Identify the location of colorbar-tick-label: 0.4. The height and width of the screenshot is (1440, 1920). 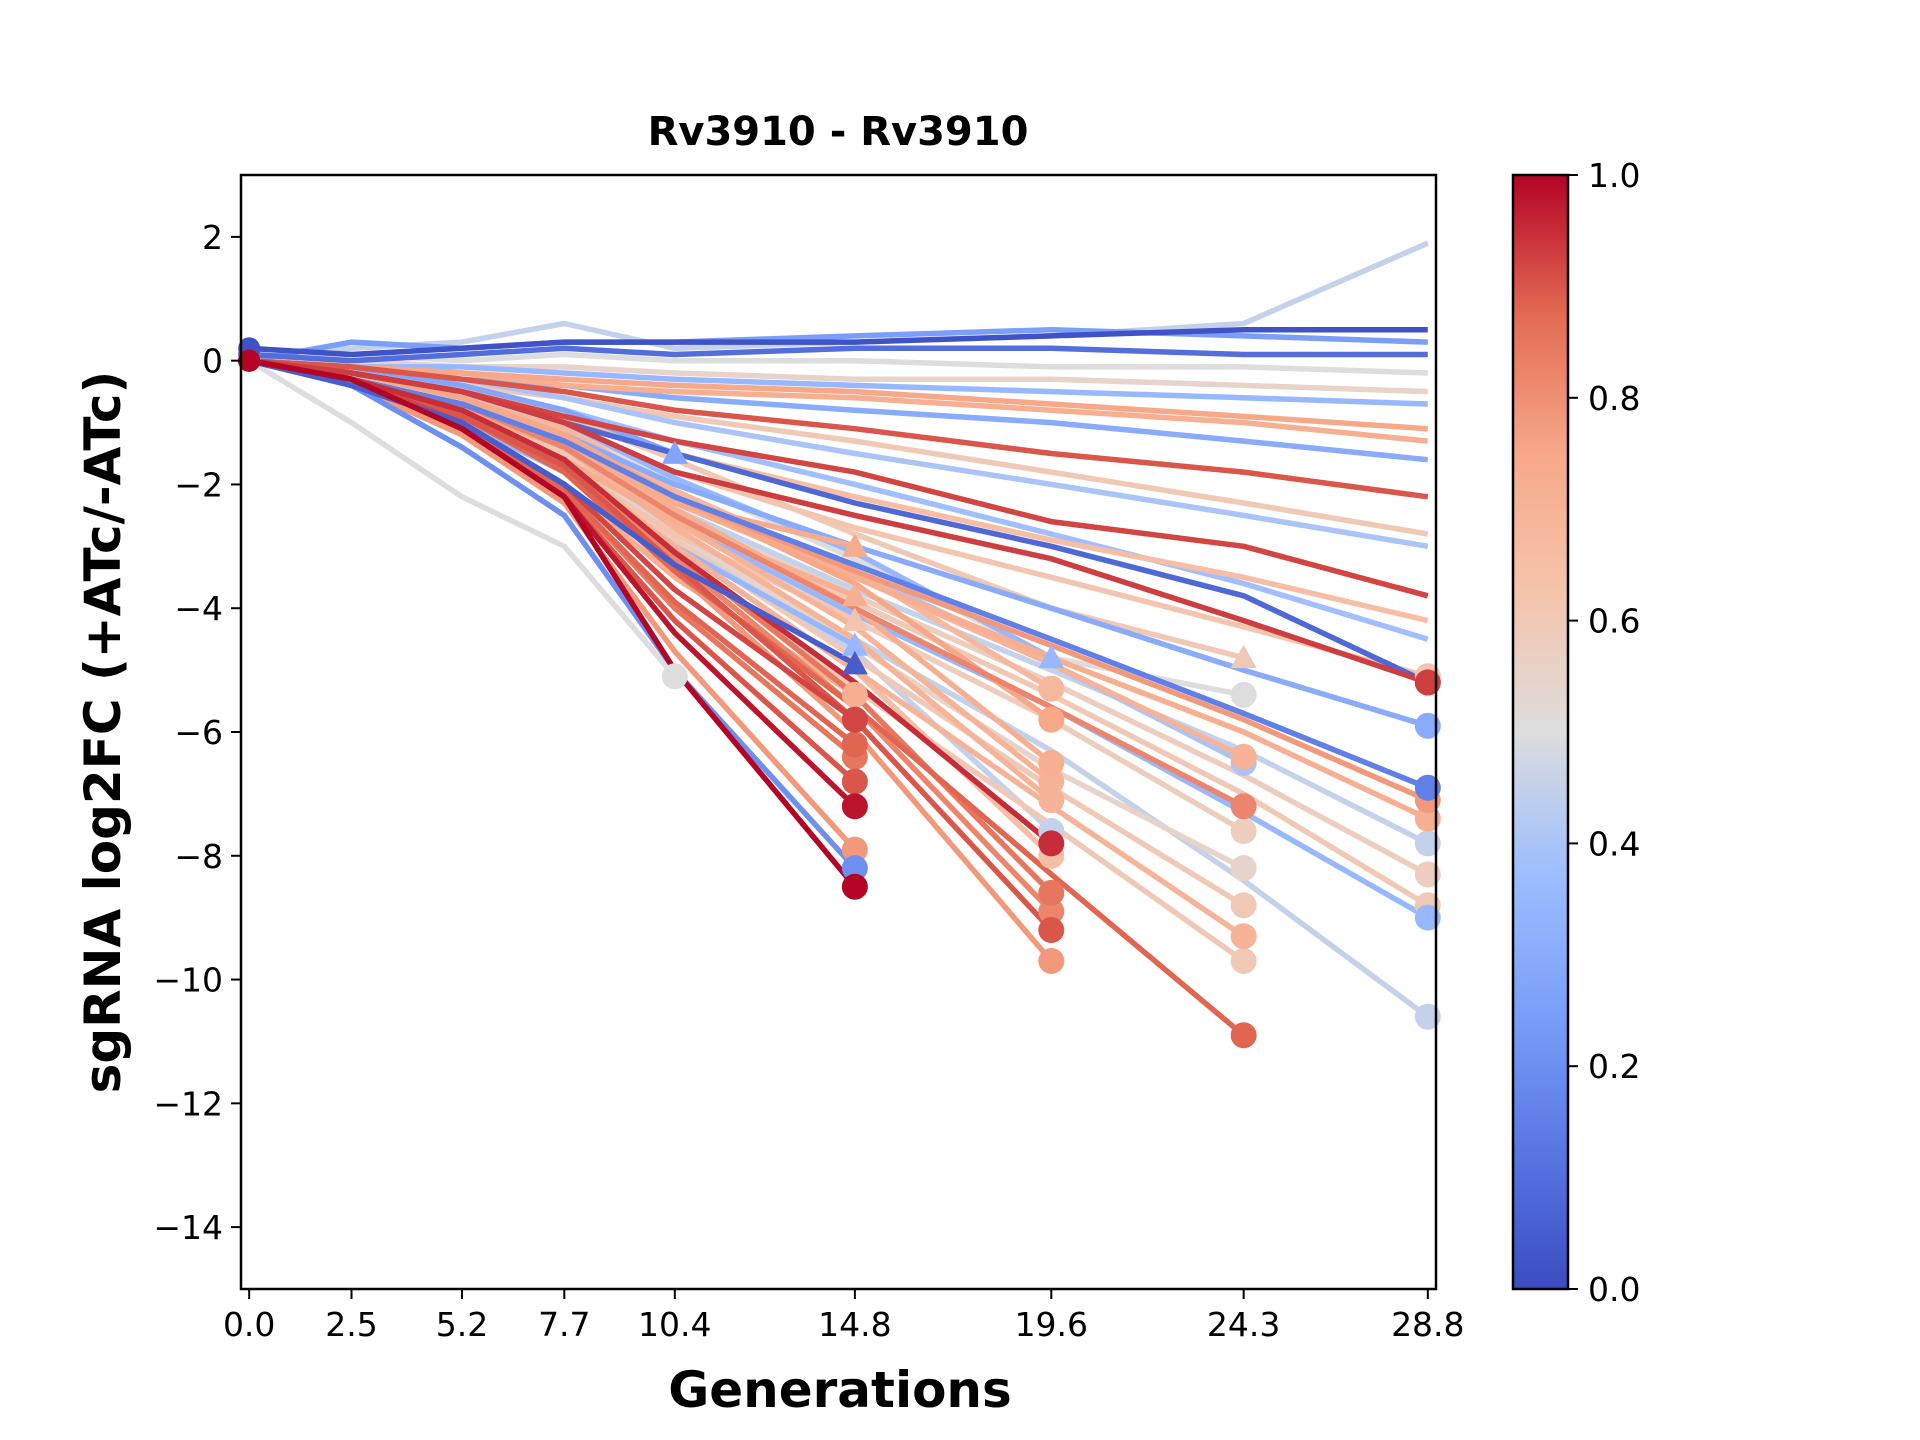
(1614, 843).